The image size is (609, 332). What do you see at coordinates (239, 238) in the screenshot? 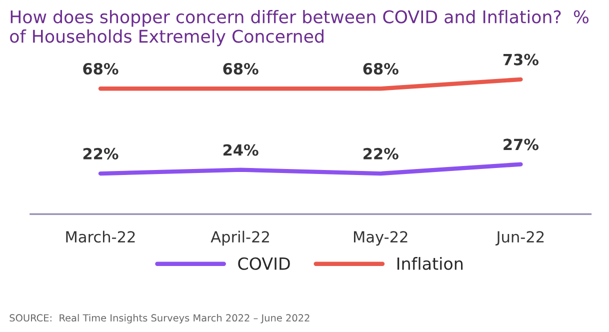
I see `x-tick-label: April-22` at bounding box center [239, 238].